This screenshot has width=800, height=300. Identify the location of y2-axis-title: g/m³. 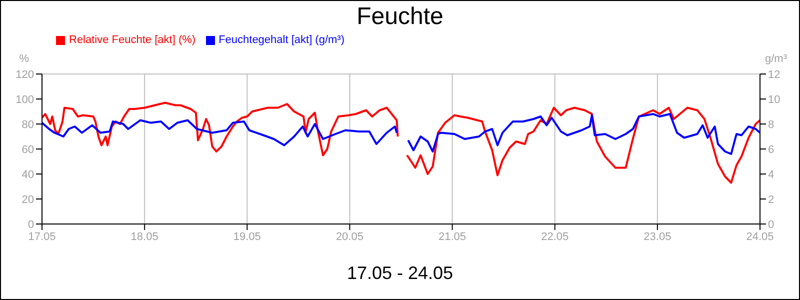
(776, 59).